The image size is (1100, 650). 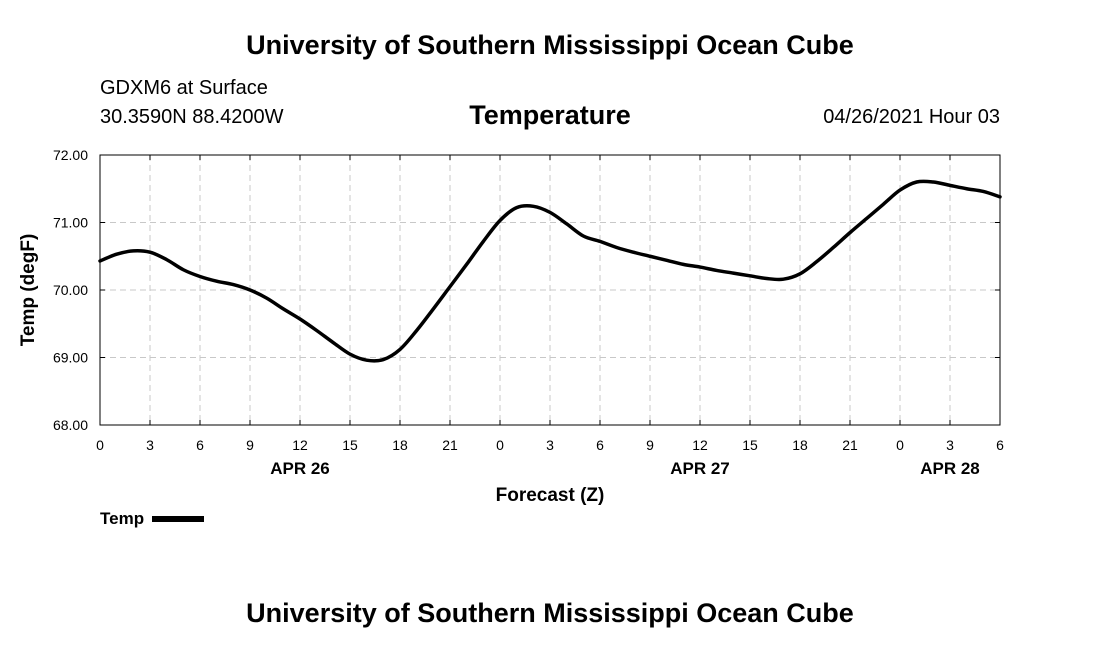 What do you see at coordinates (550, 115) in the screenshot?
I see `chart-title: Temperature` at bounding box center [550, 115].